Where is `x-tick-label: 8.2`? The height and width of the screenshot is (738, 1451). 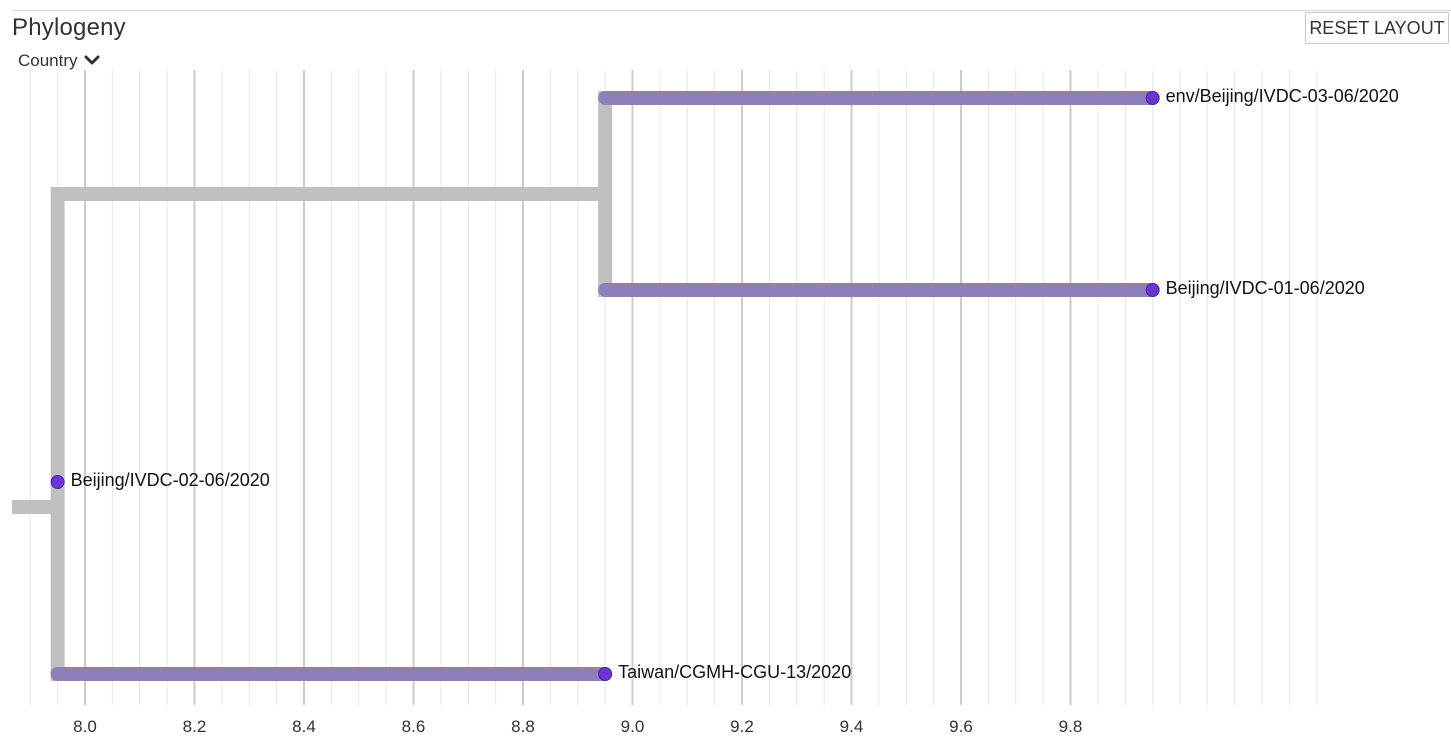 x-tick-label: 8.2 is located at coordinates (195, 726).